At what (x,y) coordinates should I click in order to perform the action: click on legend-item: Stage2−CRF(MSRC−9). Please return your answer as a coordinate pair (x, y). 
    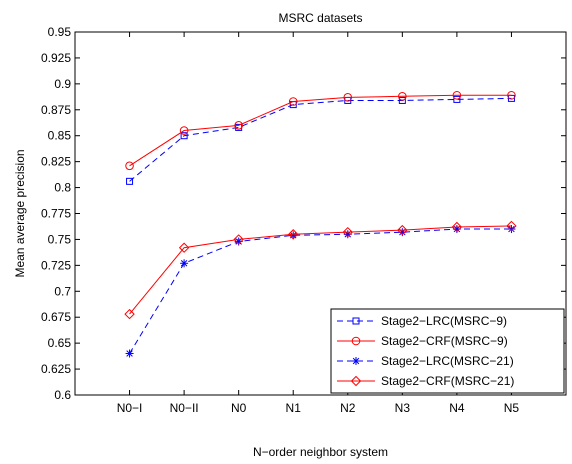
    Looking at the image, I should click on (422, 341).